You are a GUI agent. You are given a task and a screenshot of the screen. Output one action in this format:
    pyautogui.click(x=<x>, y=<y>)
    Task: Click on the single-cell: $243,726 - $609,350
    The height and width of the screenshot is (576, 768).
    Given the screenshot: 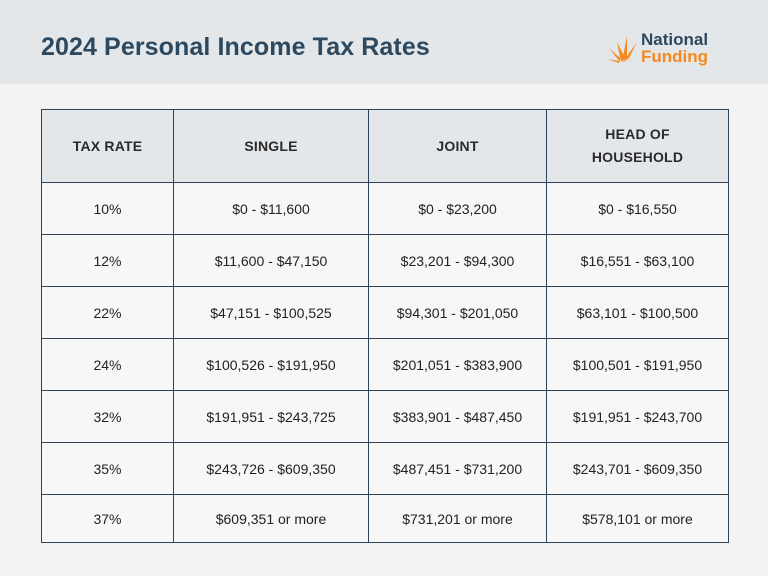 What is the action you would take?
    pyautogui.click(x=271, y=468)
    